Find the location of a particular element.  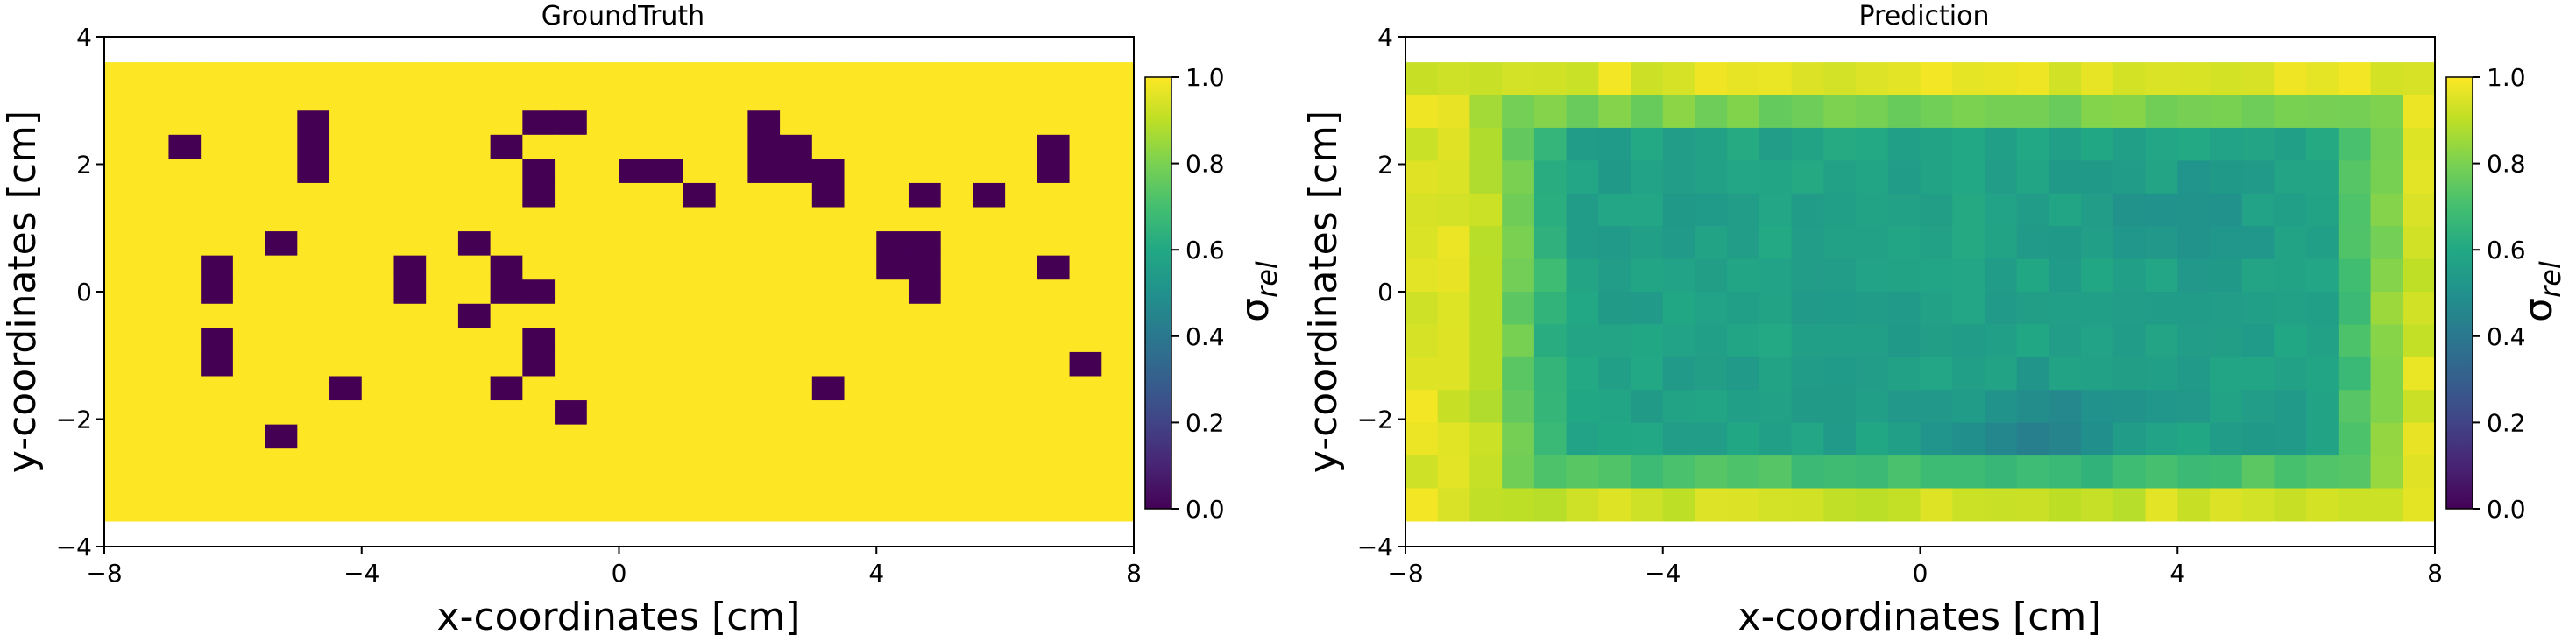

colorbar-tick-label: 0.2 is located at coordinates (1205, 422).